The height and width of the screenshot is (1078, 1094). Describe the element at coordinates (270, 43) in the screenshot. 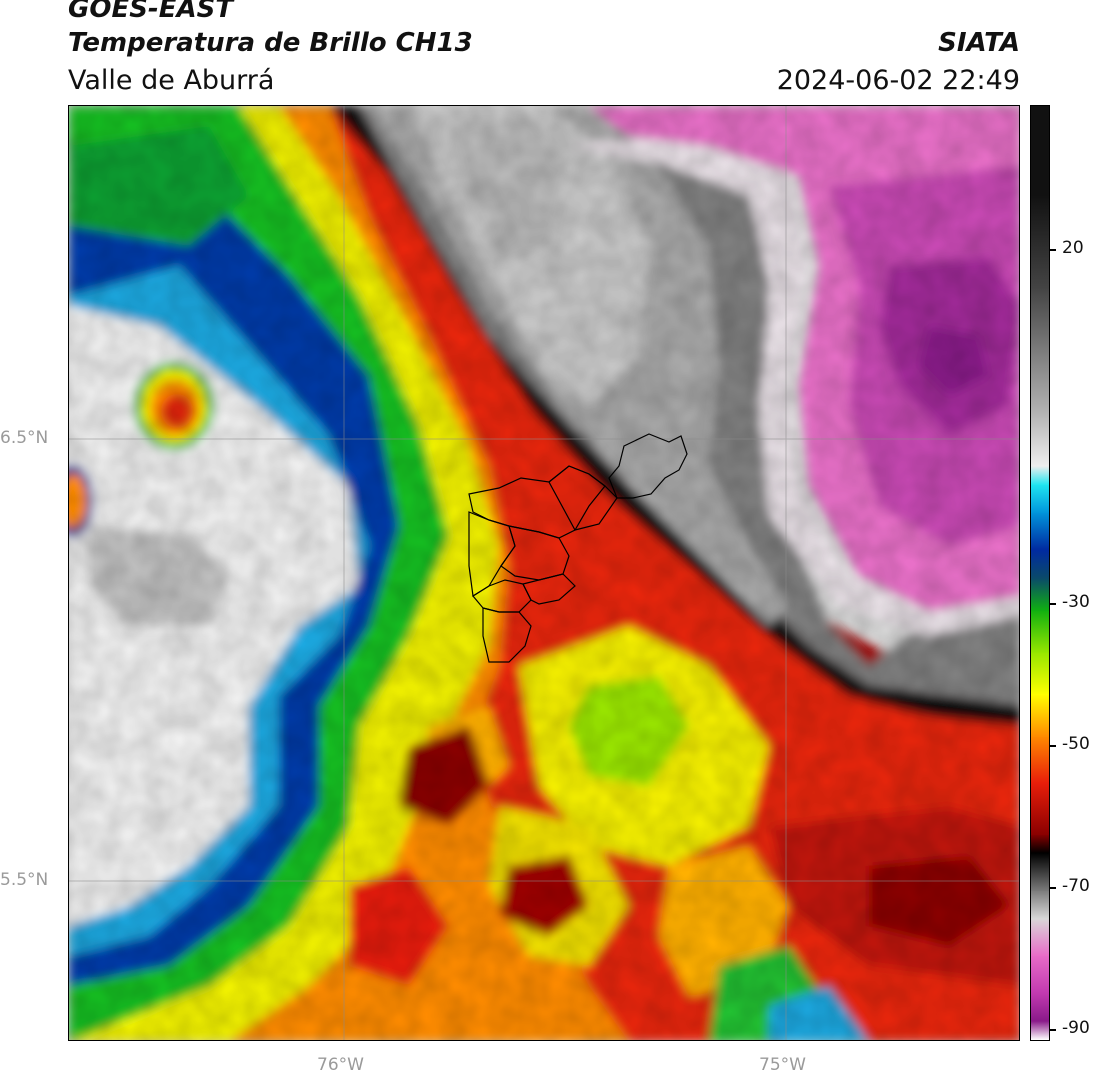

I see `product-title: Temperatura de Brillo CH13` at that location.